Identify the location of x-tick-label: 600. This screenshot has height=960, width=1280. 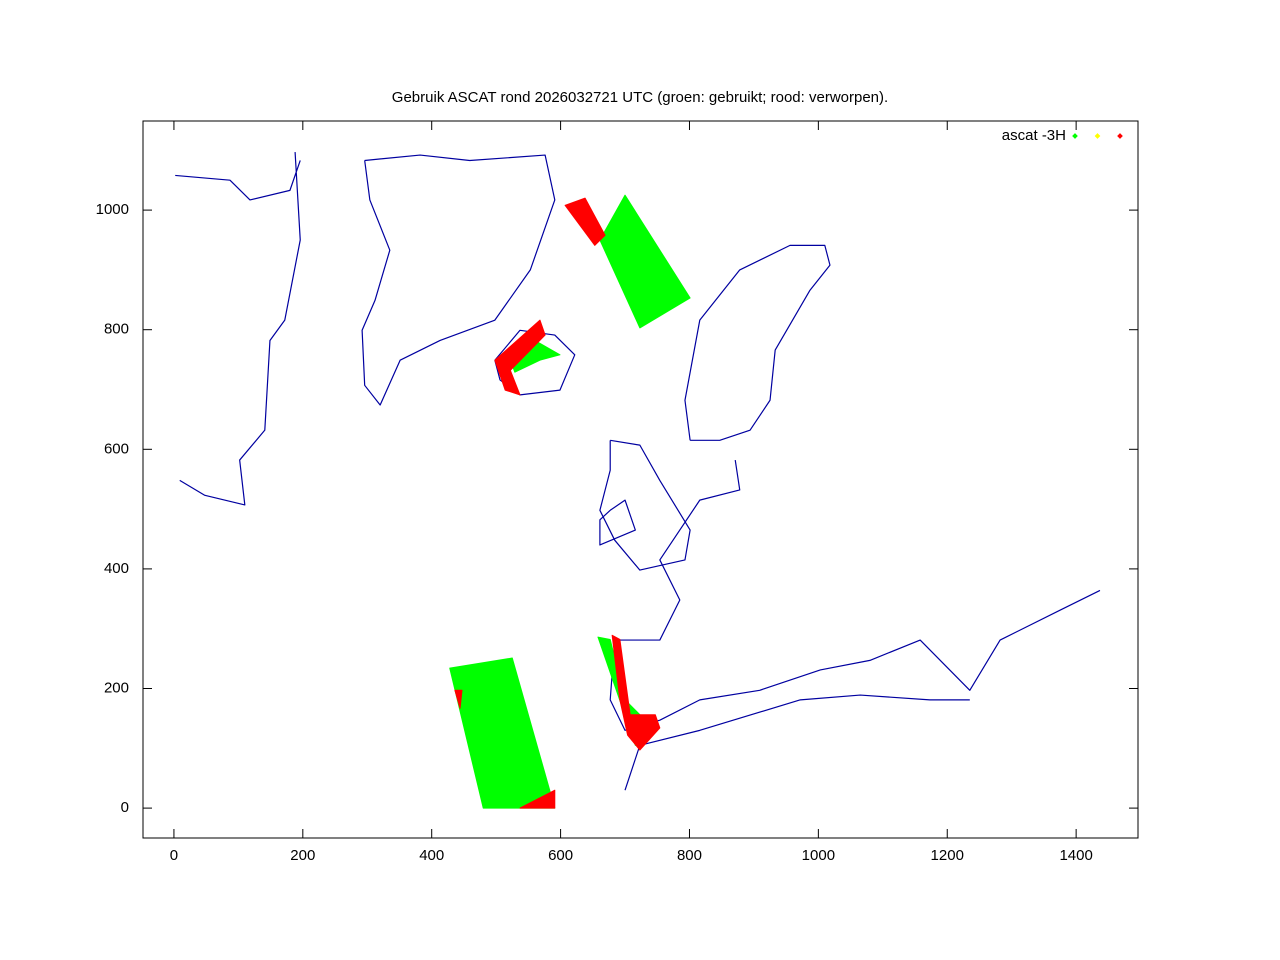
(560, 855).